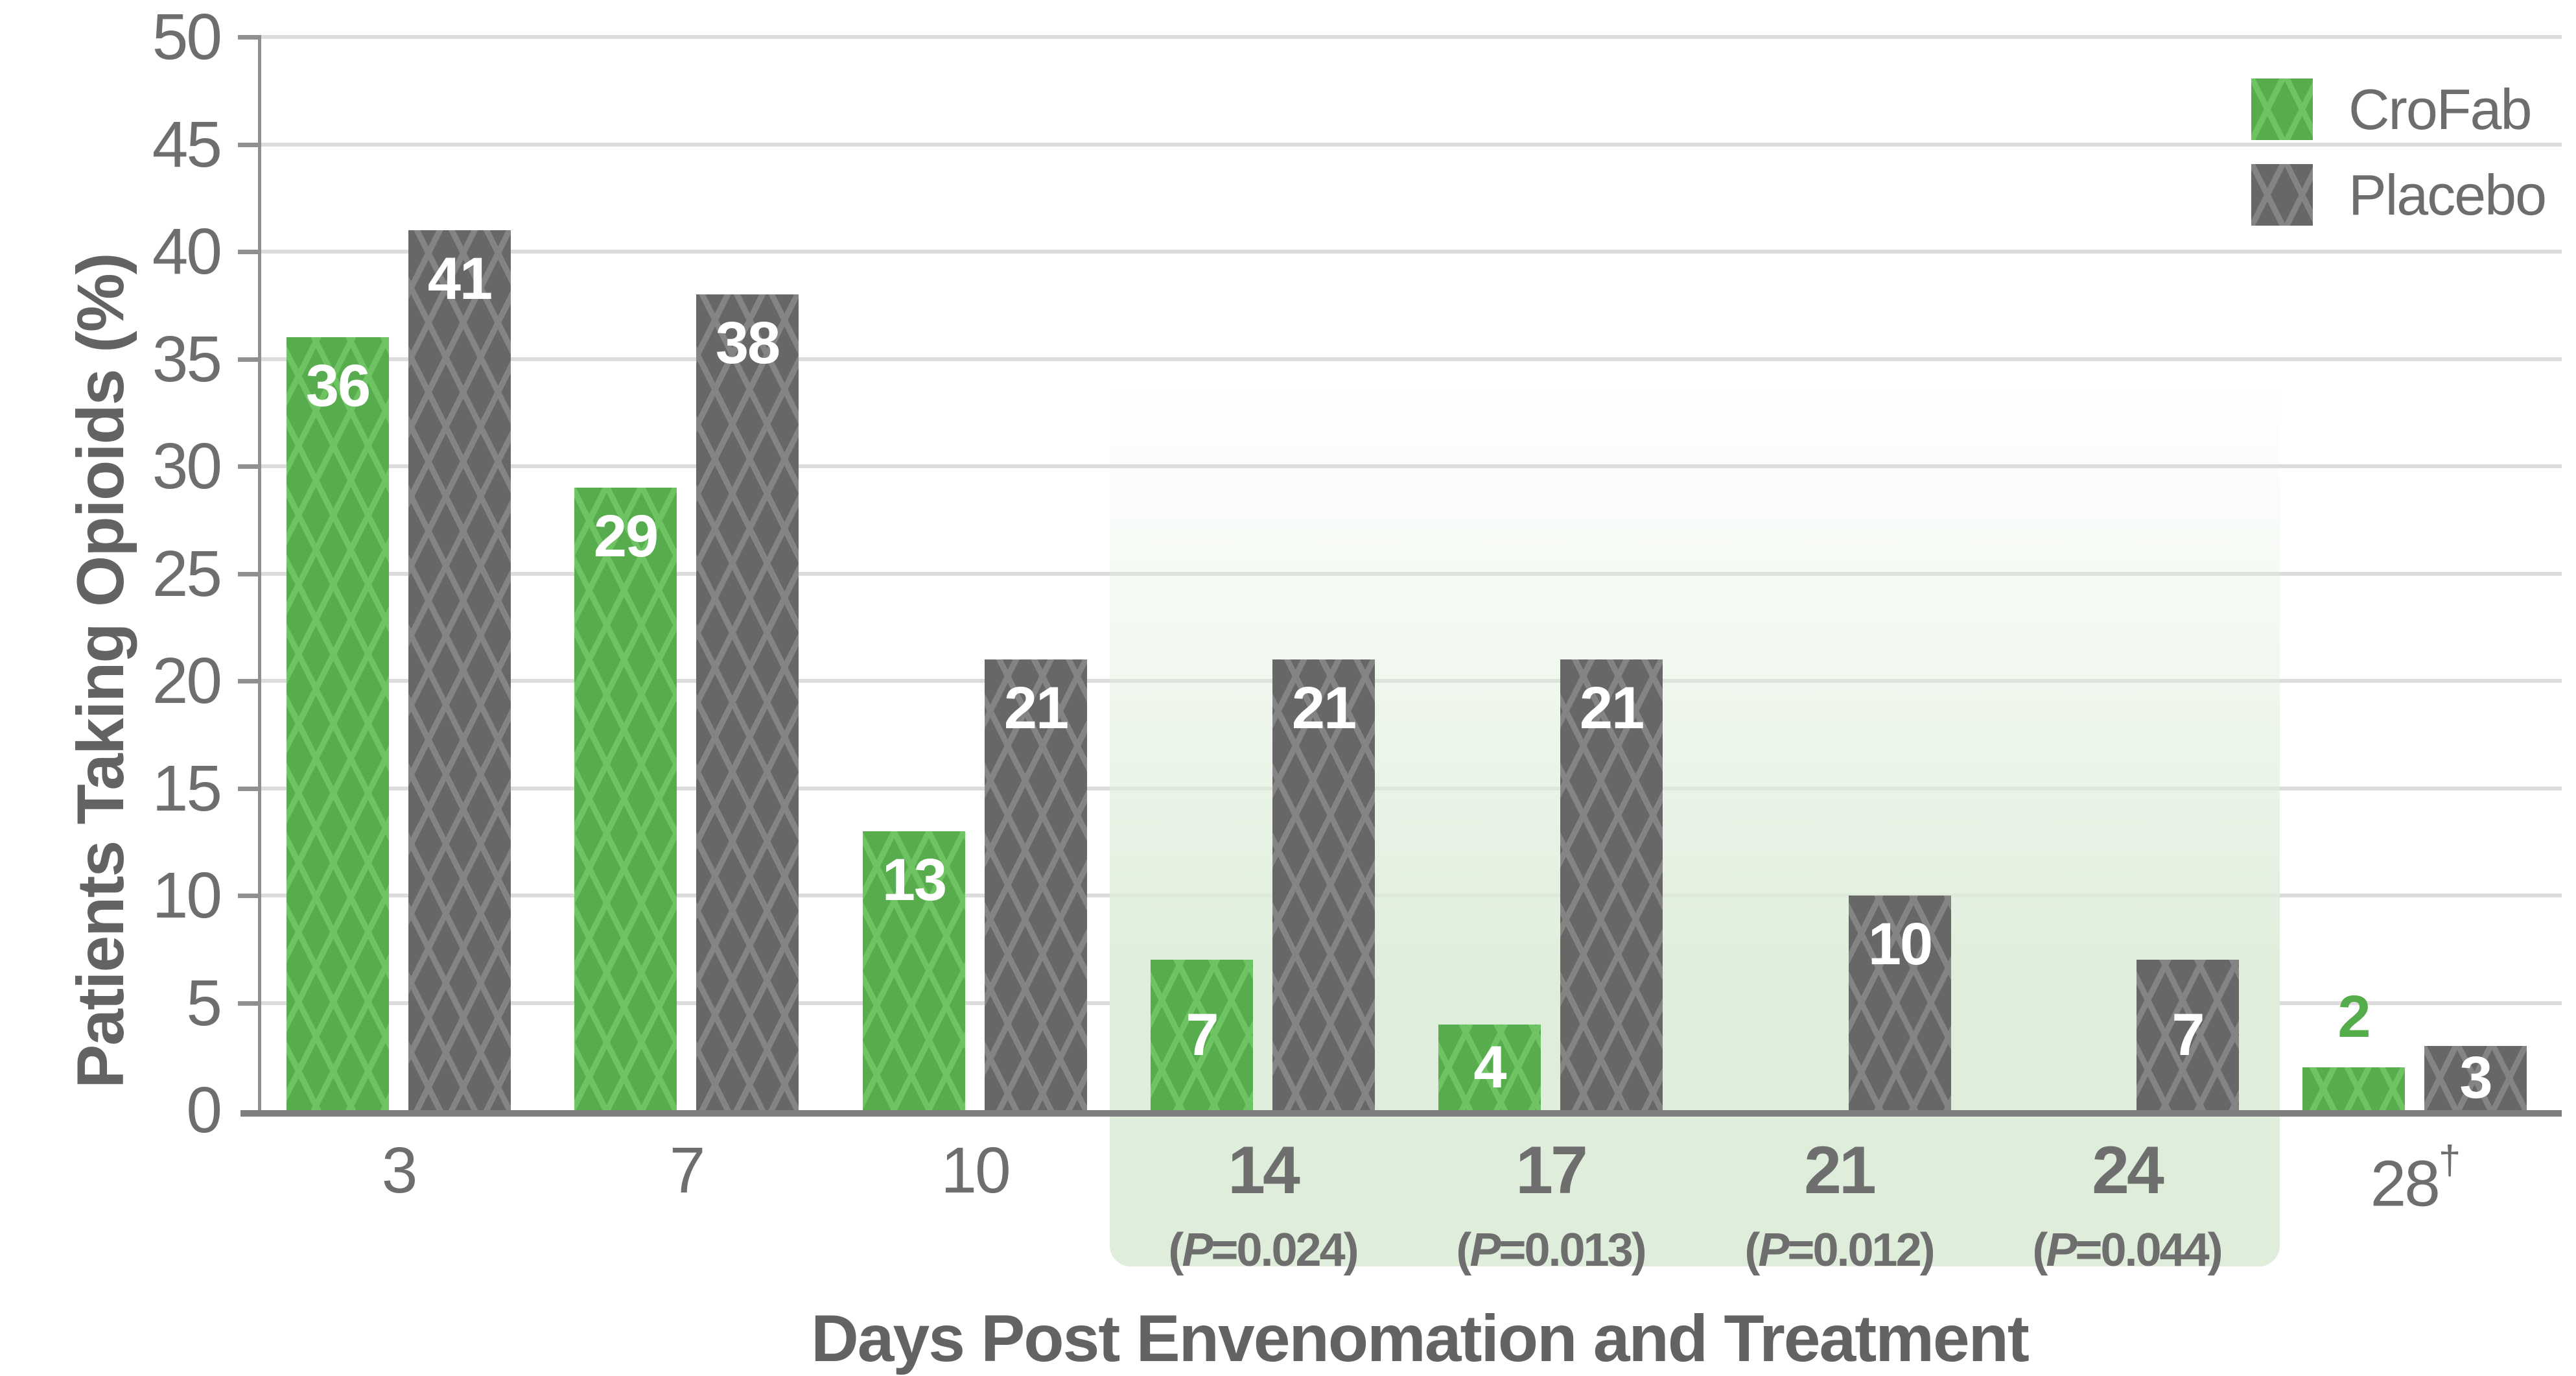 This screenshot has width=2576, height=1376. What do you see at coordinates (1840, 1170) in the screenshot?
I see `x-tick-label-21: 21` at bounding box center [1840, 1170].